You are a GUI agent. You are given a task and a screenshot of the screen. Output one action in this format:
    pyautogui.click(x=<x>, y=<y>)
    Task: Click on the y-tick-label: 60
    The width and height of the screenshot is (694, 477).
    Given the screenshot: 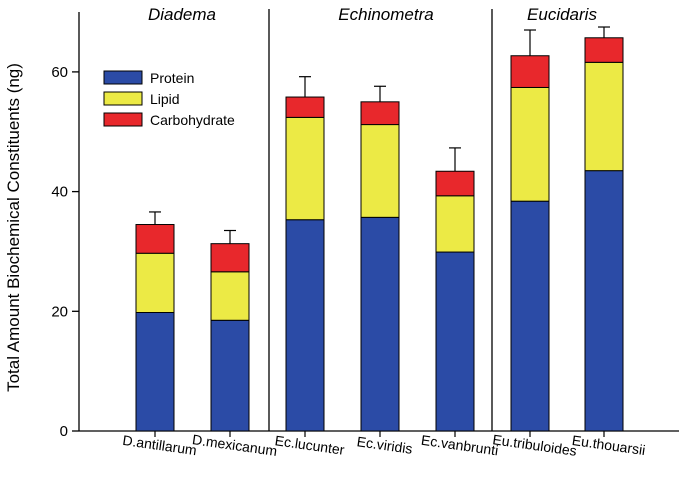 What is the action you would take?
    pyautogui.click(x=59, y=72)
    